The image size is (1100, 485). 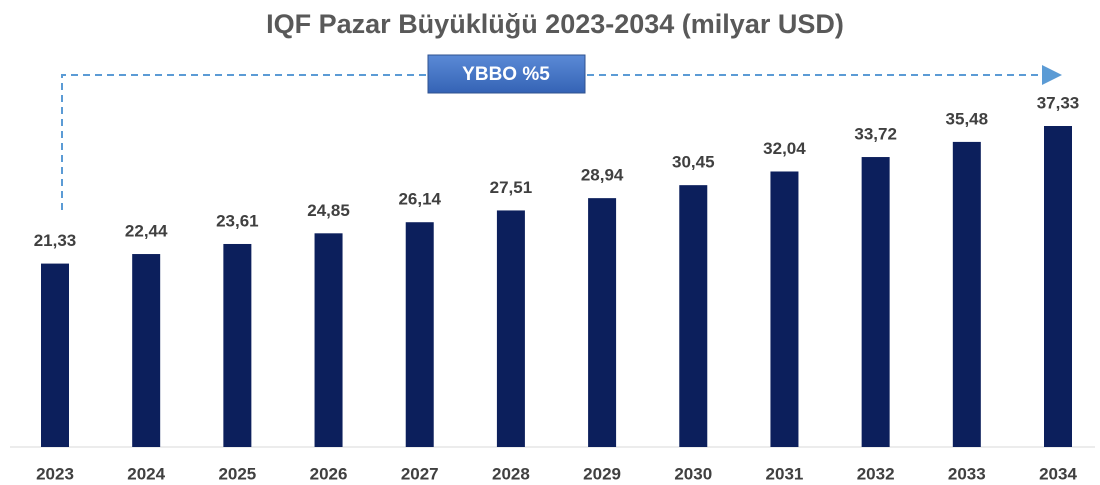 I want to click on x-tick-label: 2027, so click(x=420, y=473).